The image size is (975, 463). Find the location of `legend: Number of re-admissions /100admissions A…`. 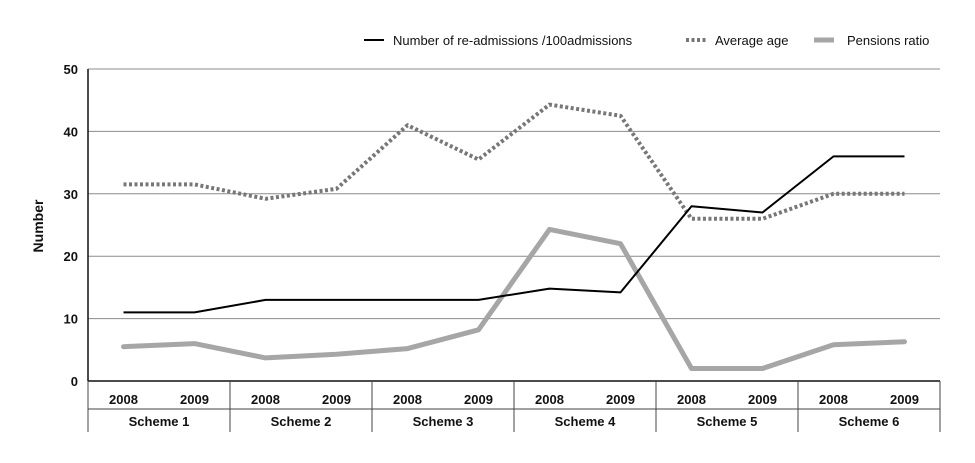

legend: Number of re-admissions /100admissions A… is located at coordinates (646, 40).